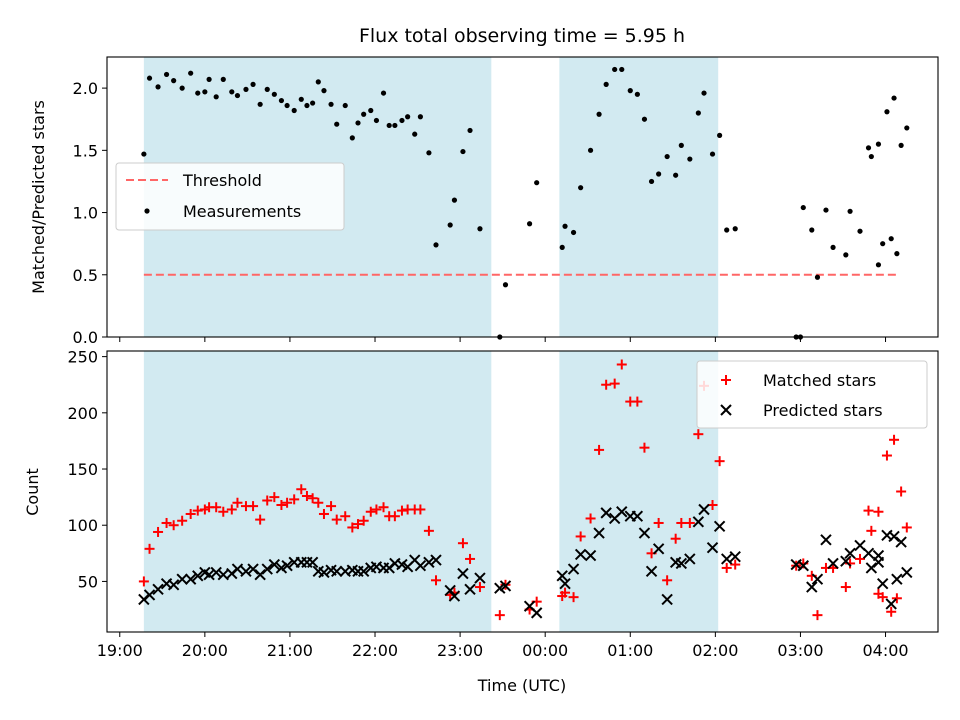  I want to click on ratio-legend: Threshold Measurements, so click(230, 196).